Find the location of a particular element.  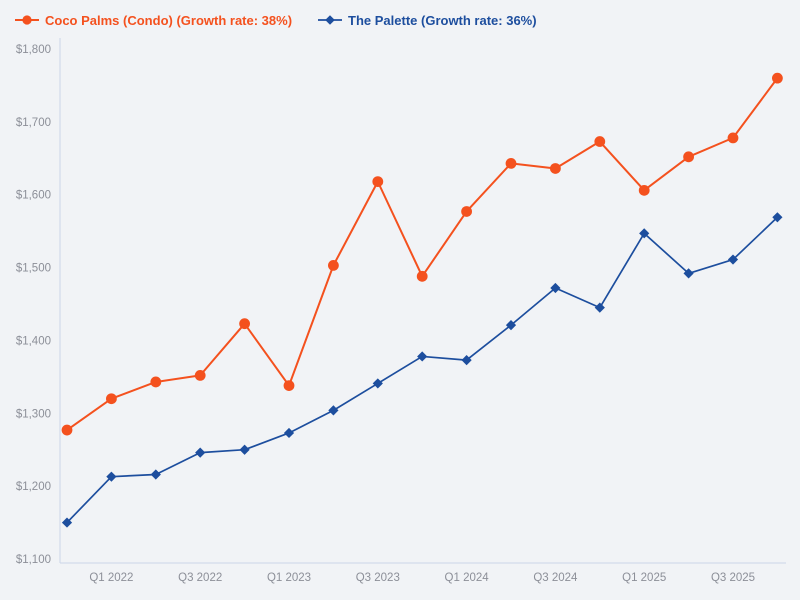

x-tick-label: Q1 2024 is located at coordinates (467, 578).